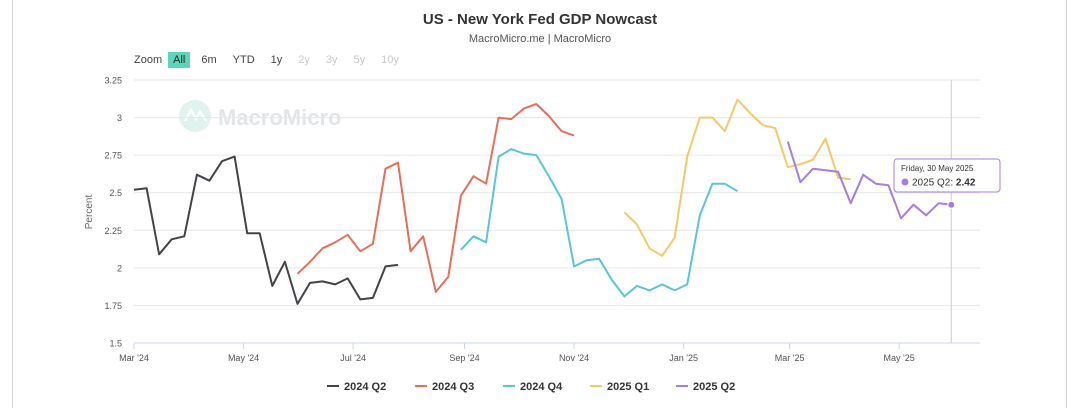 Image resolution: width=1080 pixels, height=408 pixels. I want to click on y-tick-label: 3, so click(119, 118).